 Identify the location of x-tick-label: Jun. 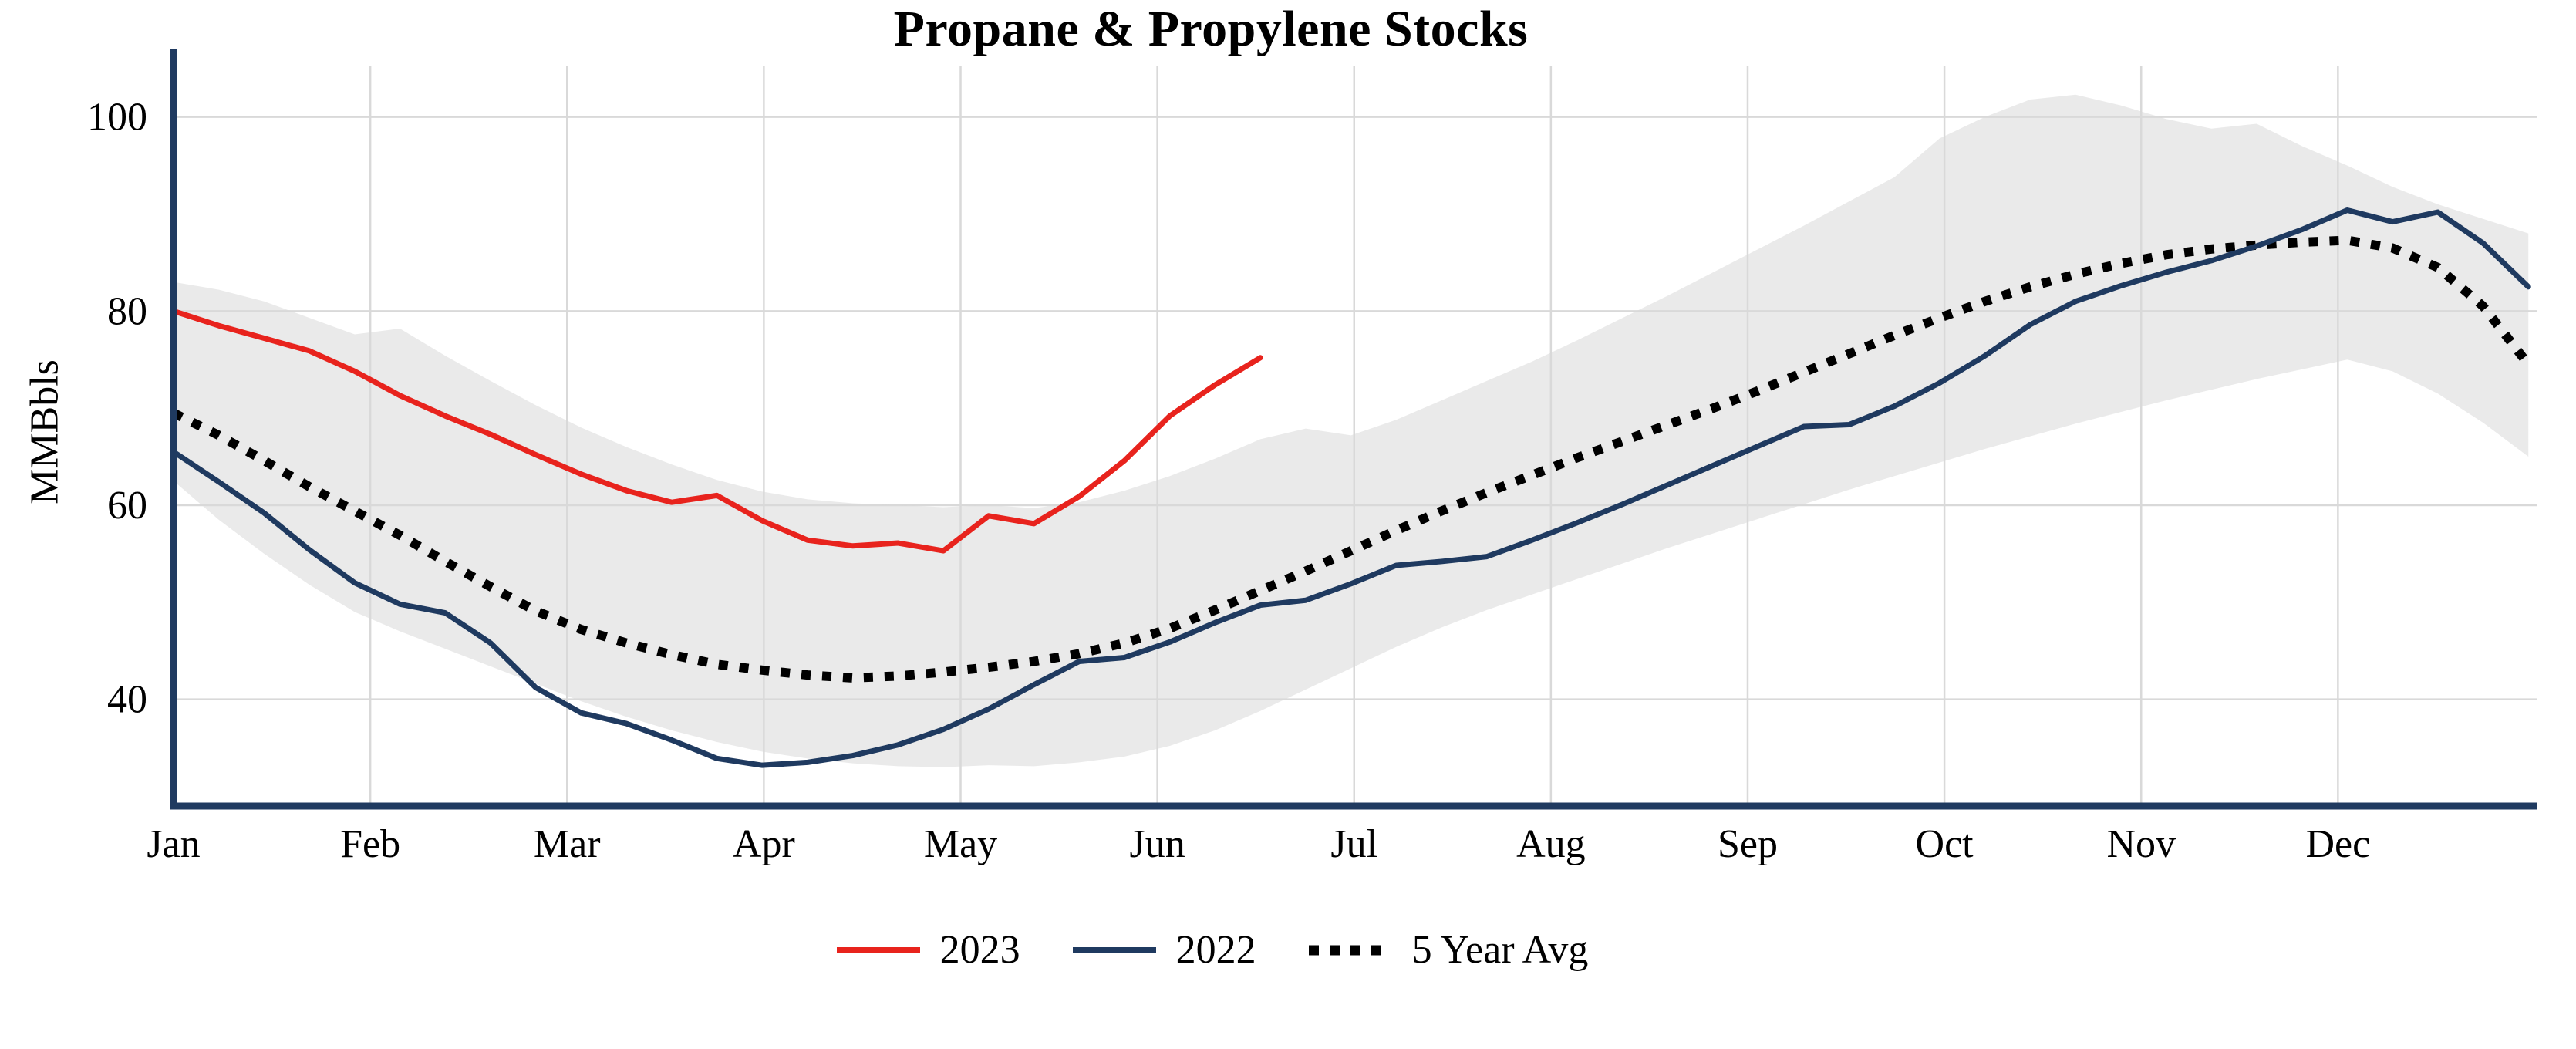
(1157, 844).